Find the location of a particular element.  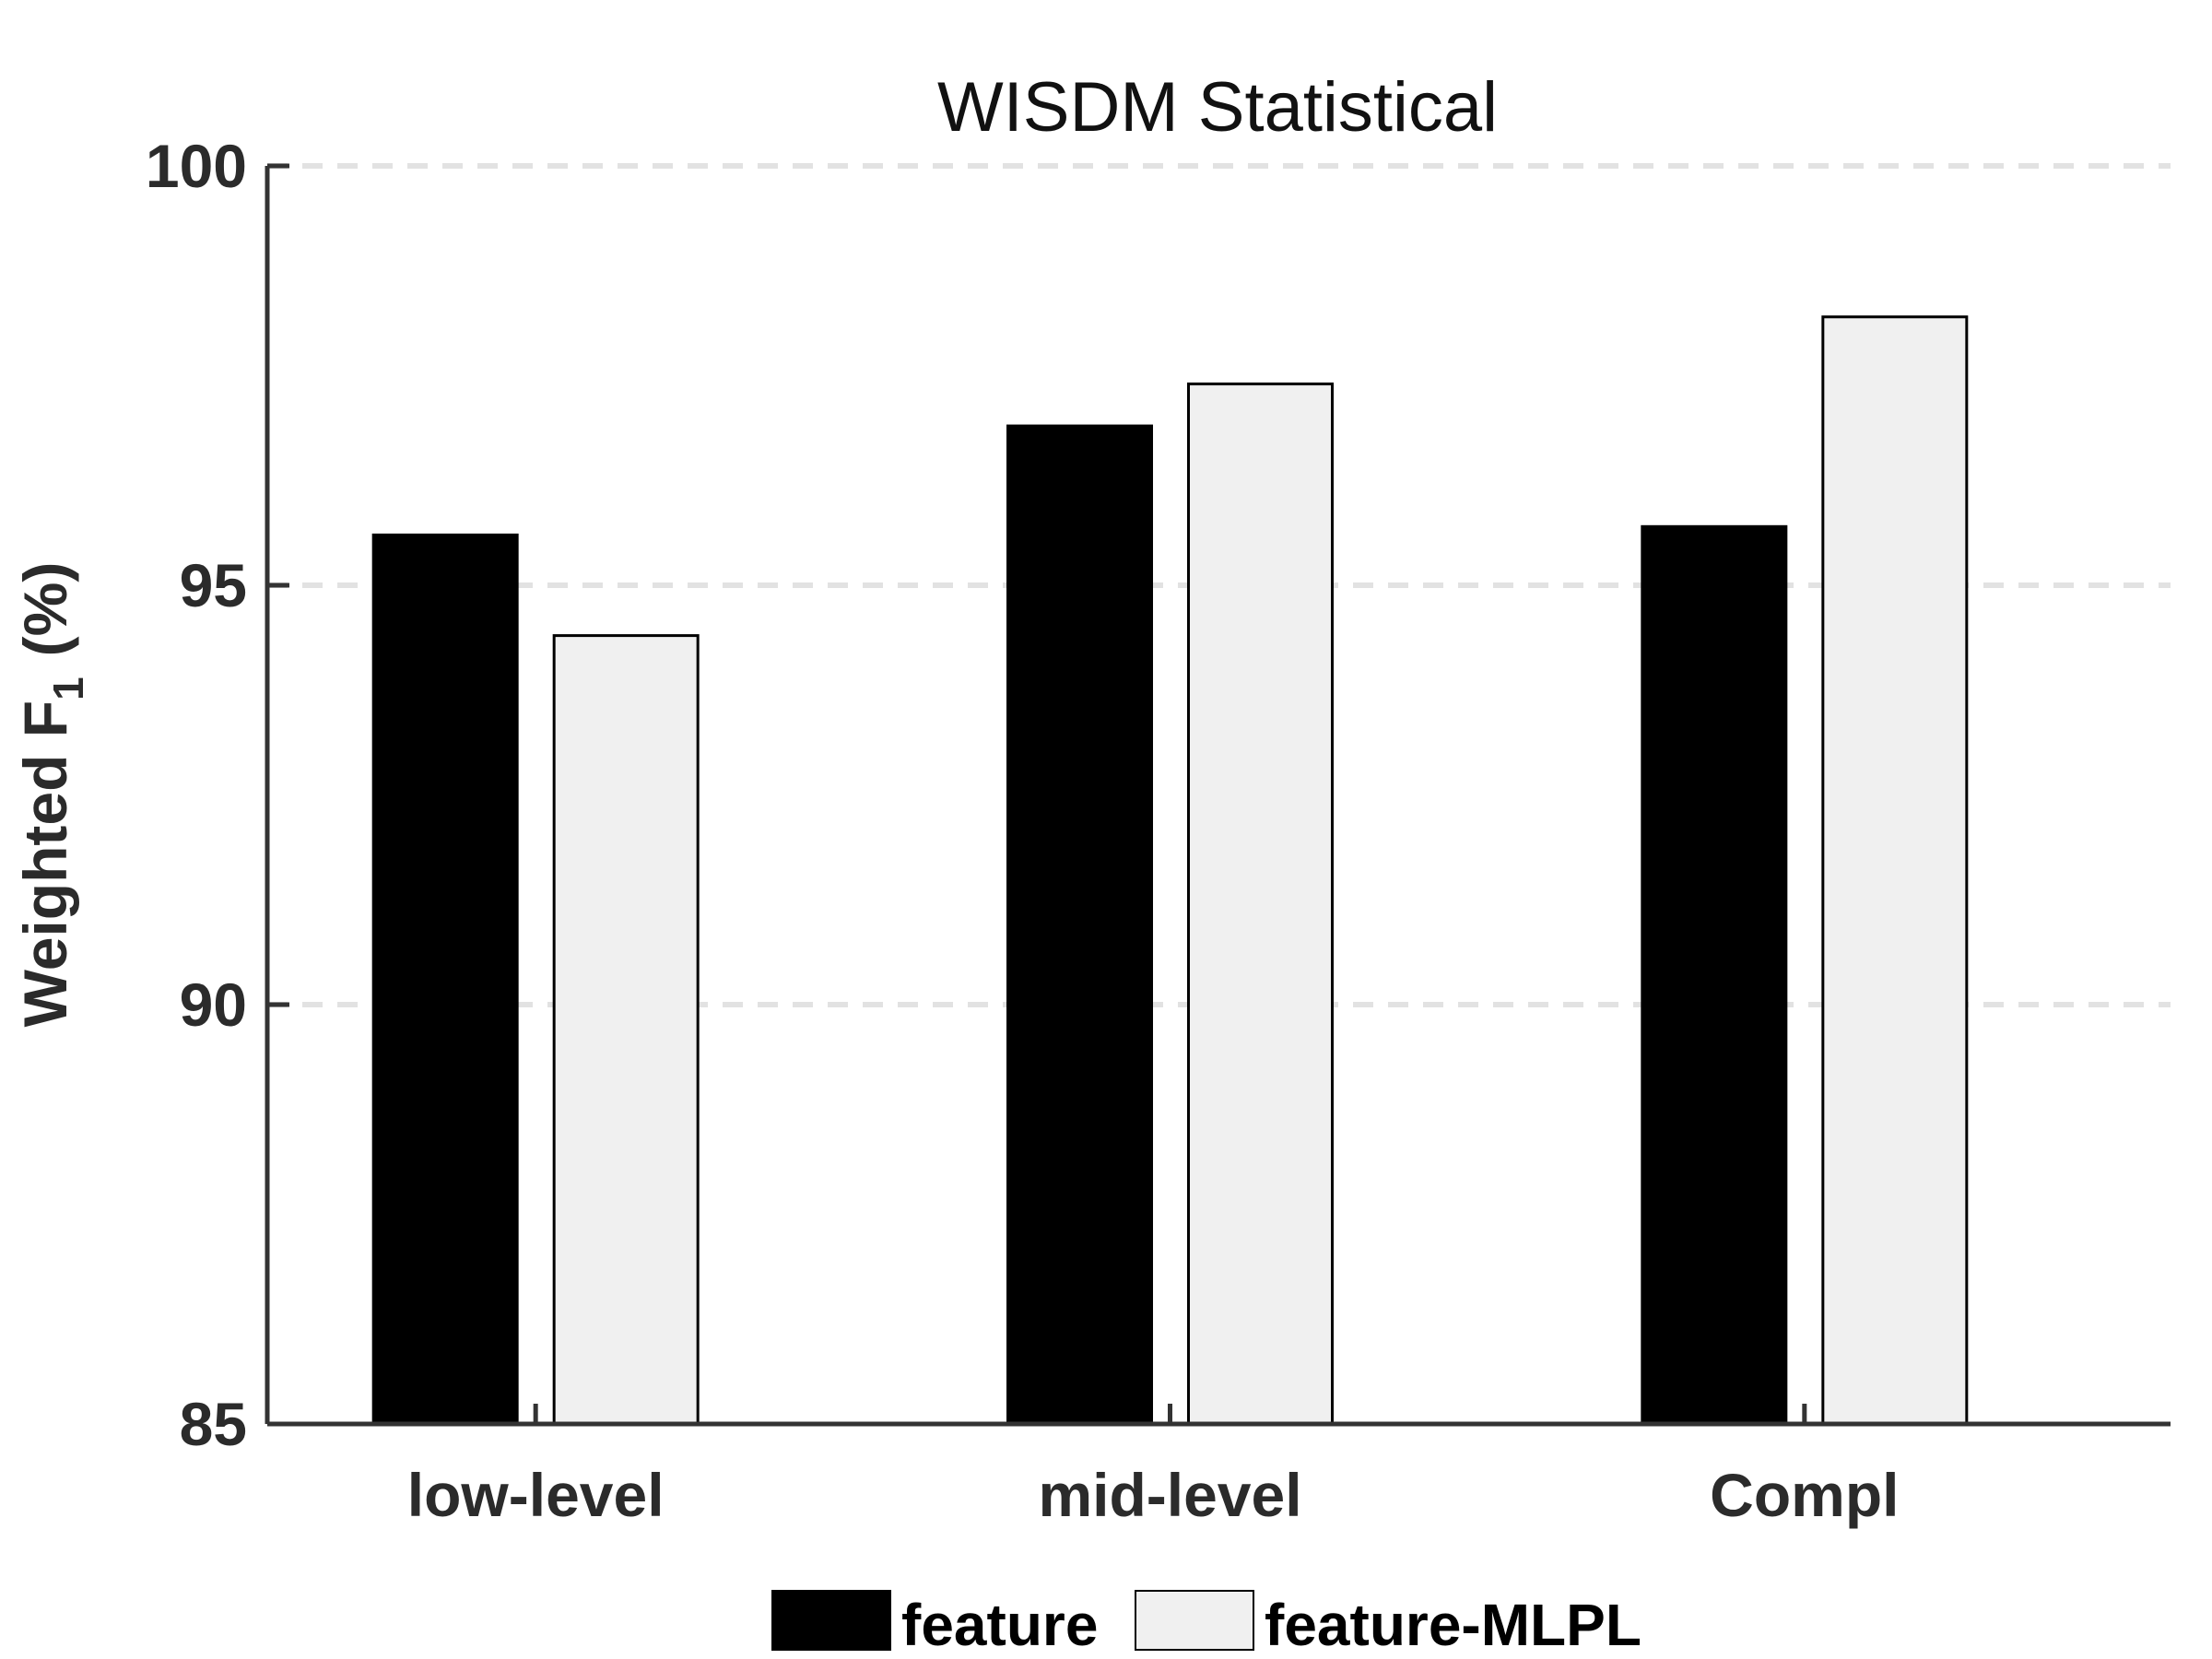

x-tick-label-compl: Compl is located at coordinates (1804, 1495).